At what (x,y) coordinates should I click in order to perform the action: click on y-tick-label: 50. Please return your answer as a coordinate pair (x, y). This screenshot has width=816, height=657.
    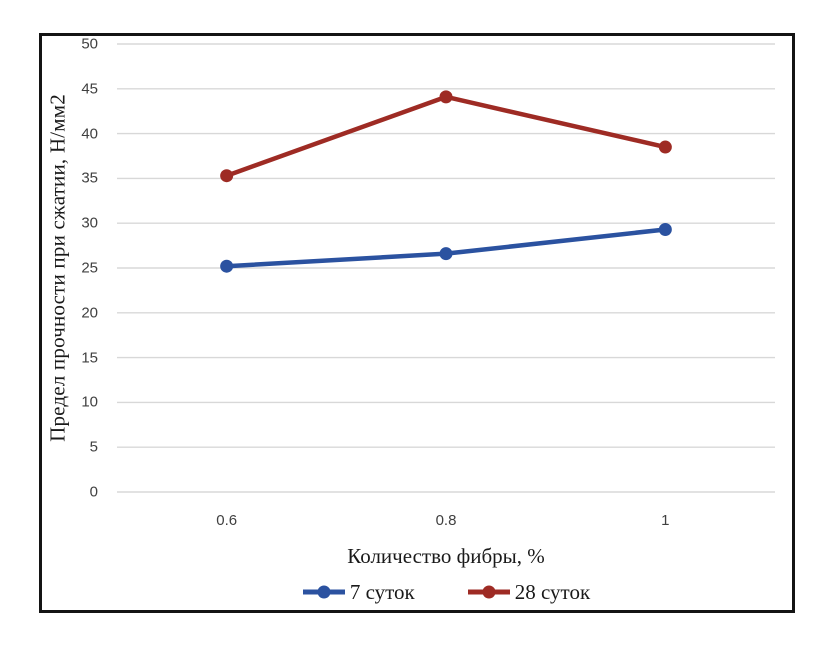
    Looking at the image, I should click on (89, 44).